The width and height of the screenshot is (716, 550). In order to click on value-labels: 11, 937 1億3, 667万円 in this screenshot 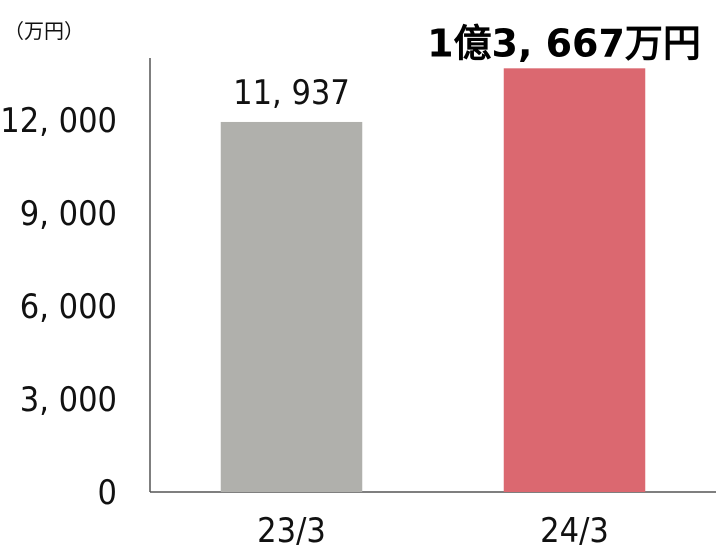, I will do `click(467, 67)`.